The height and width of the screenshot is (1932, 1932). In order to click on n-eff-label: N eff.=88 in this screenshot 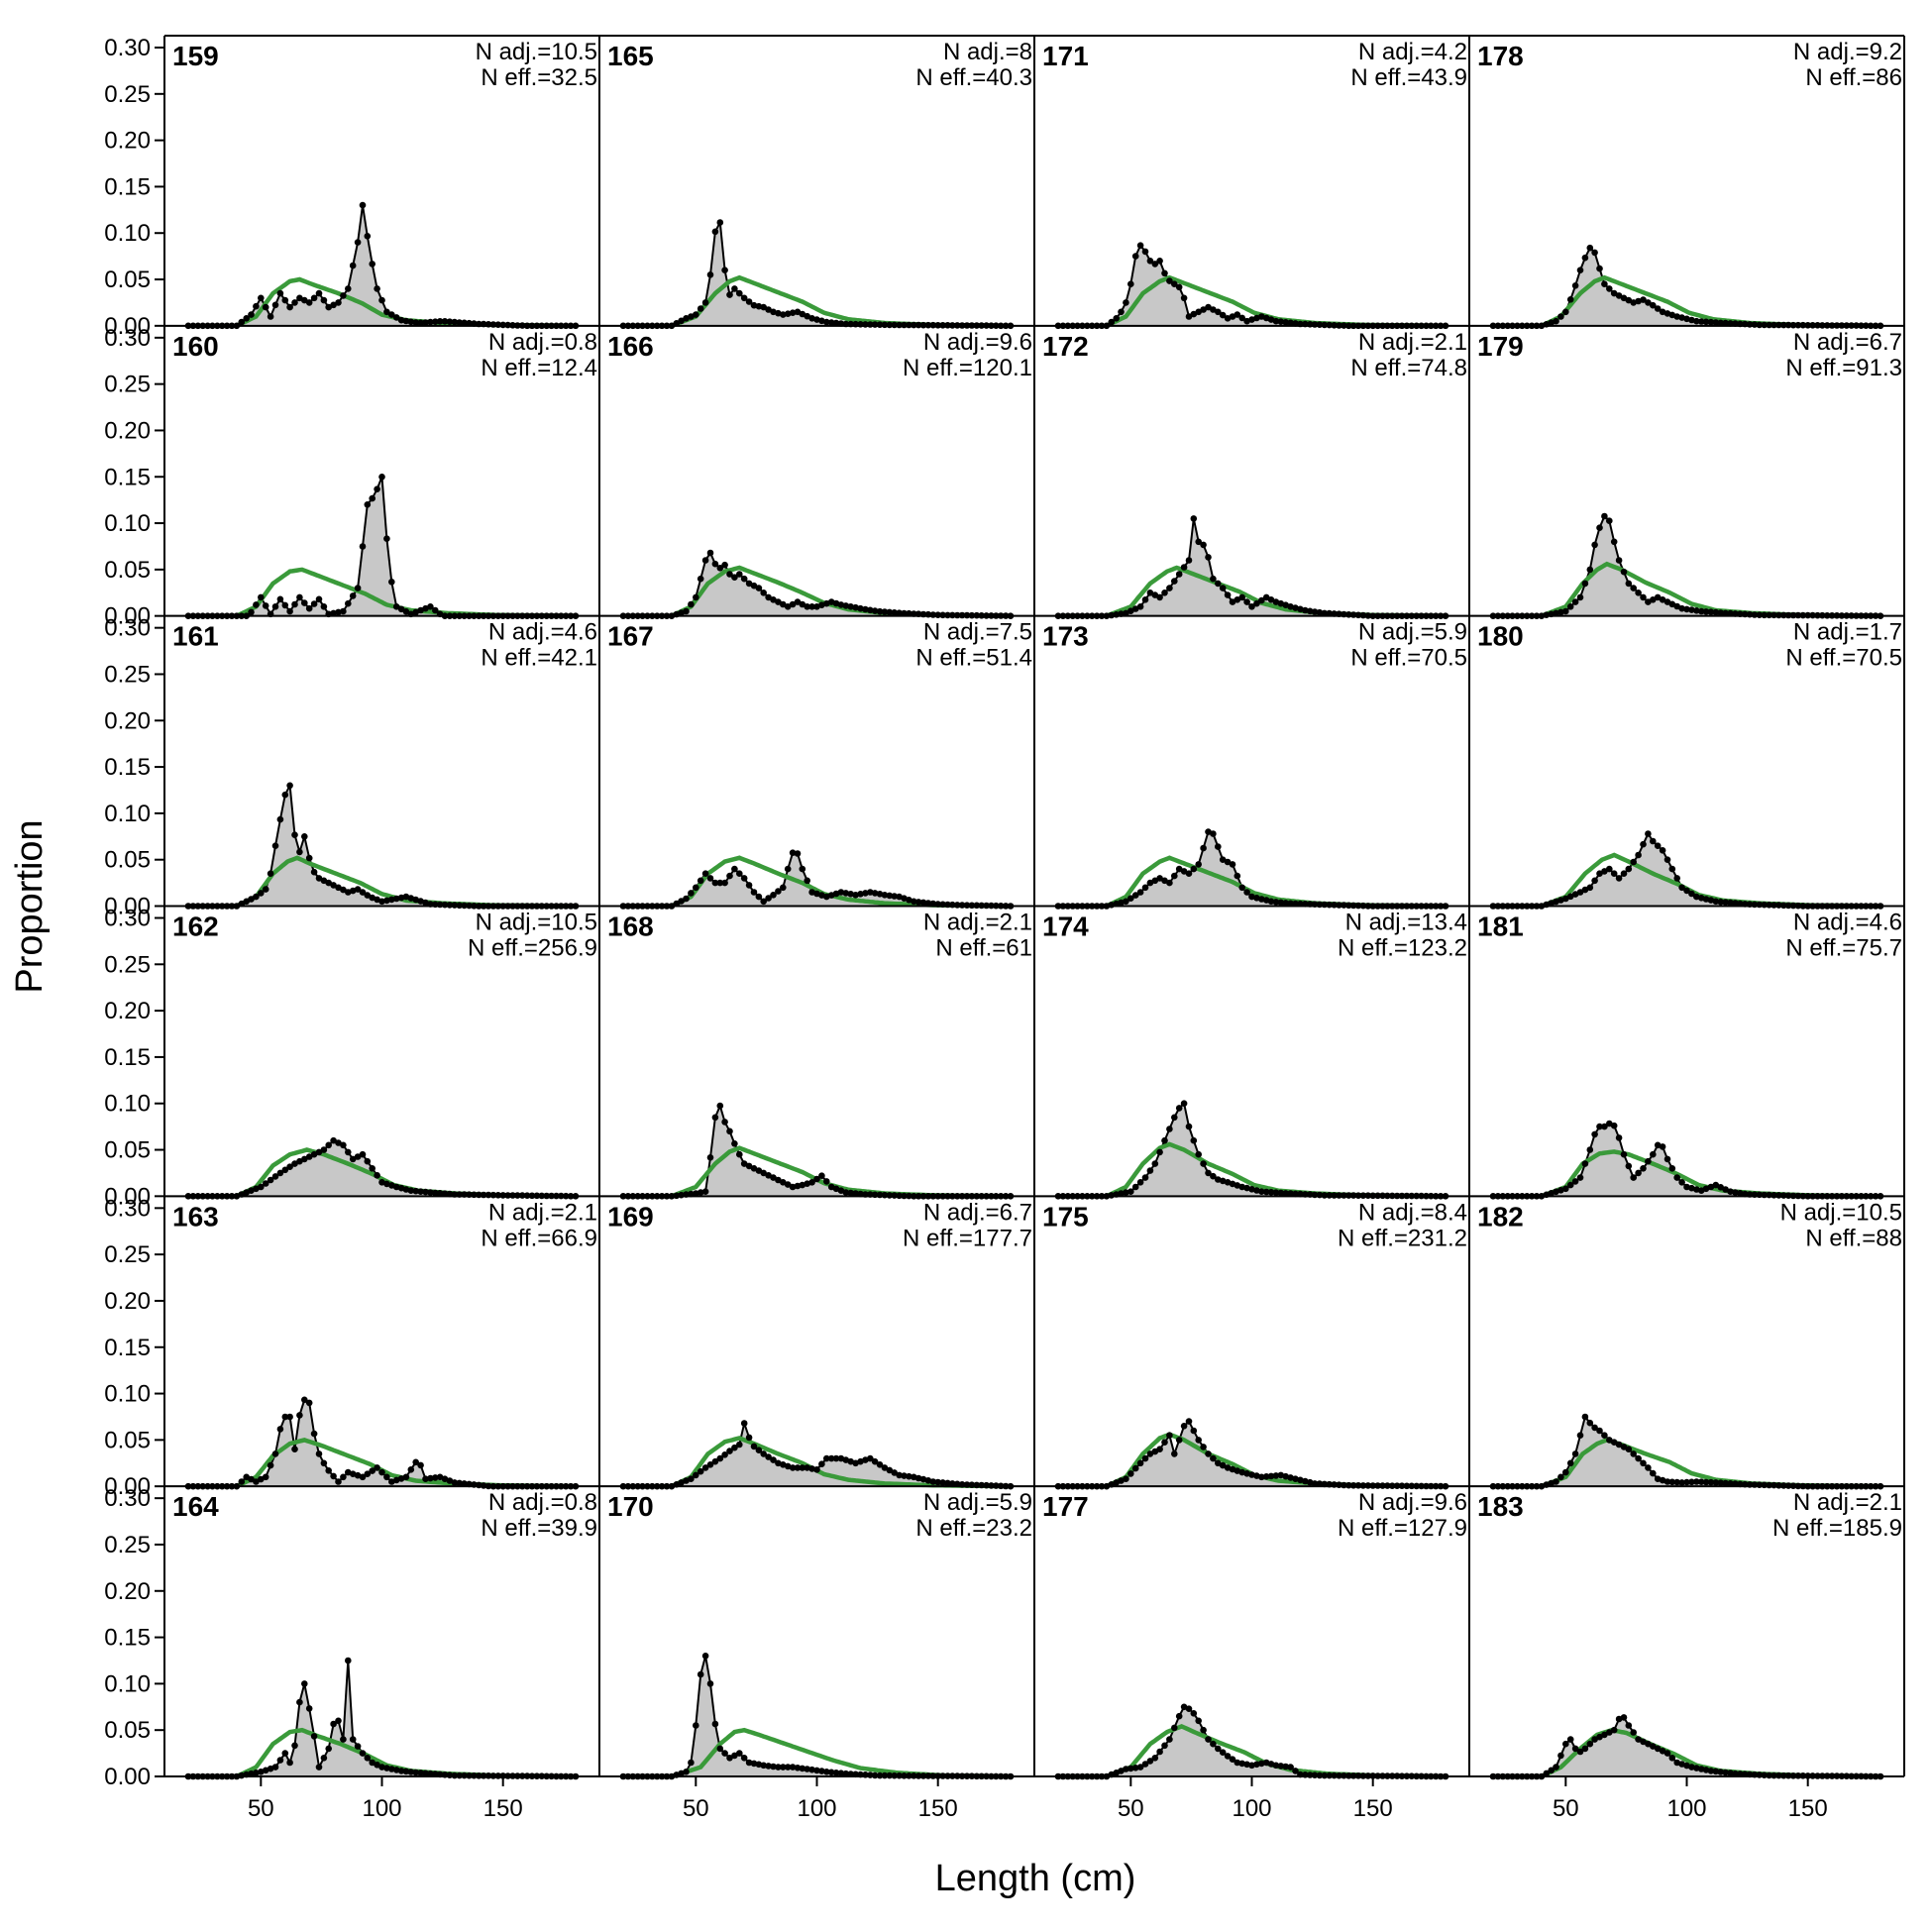, I will do `click(1853, 1238)`.